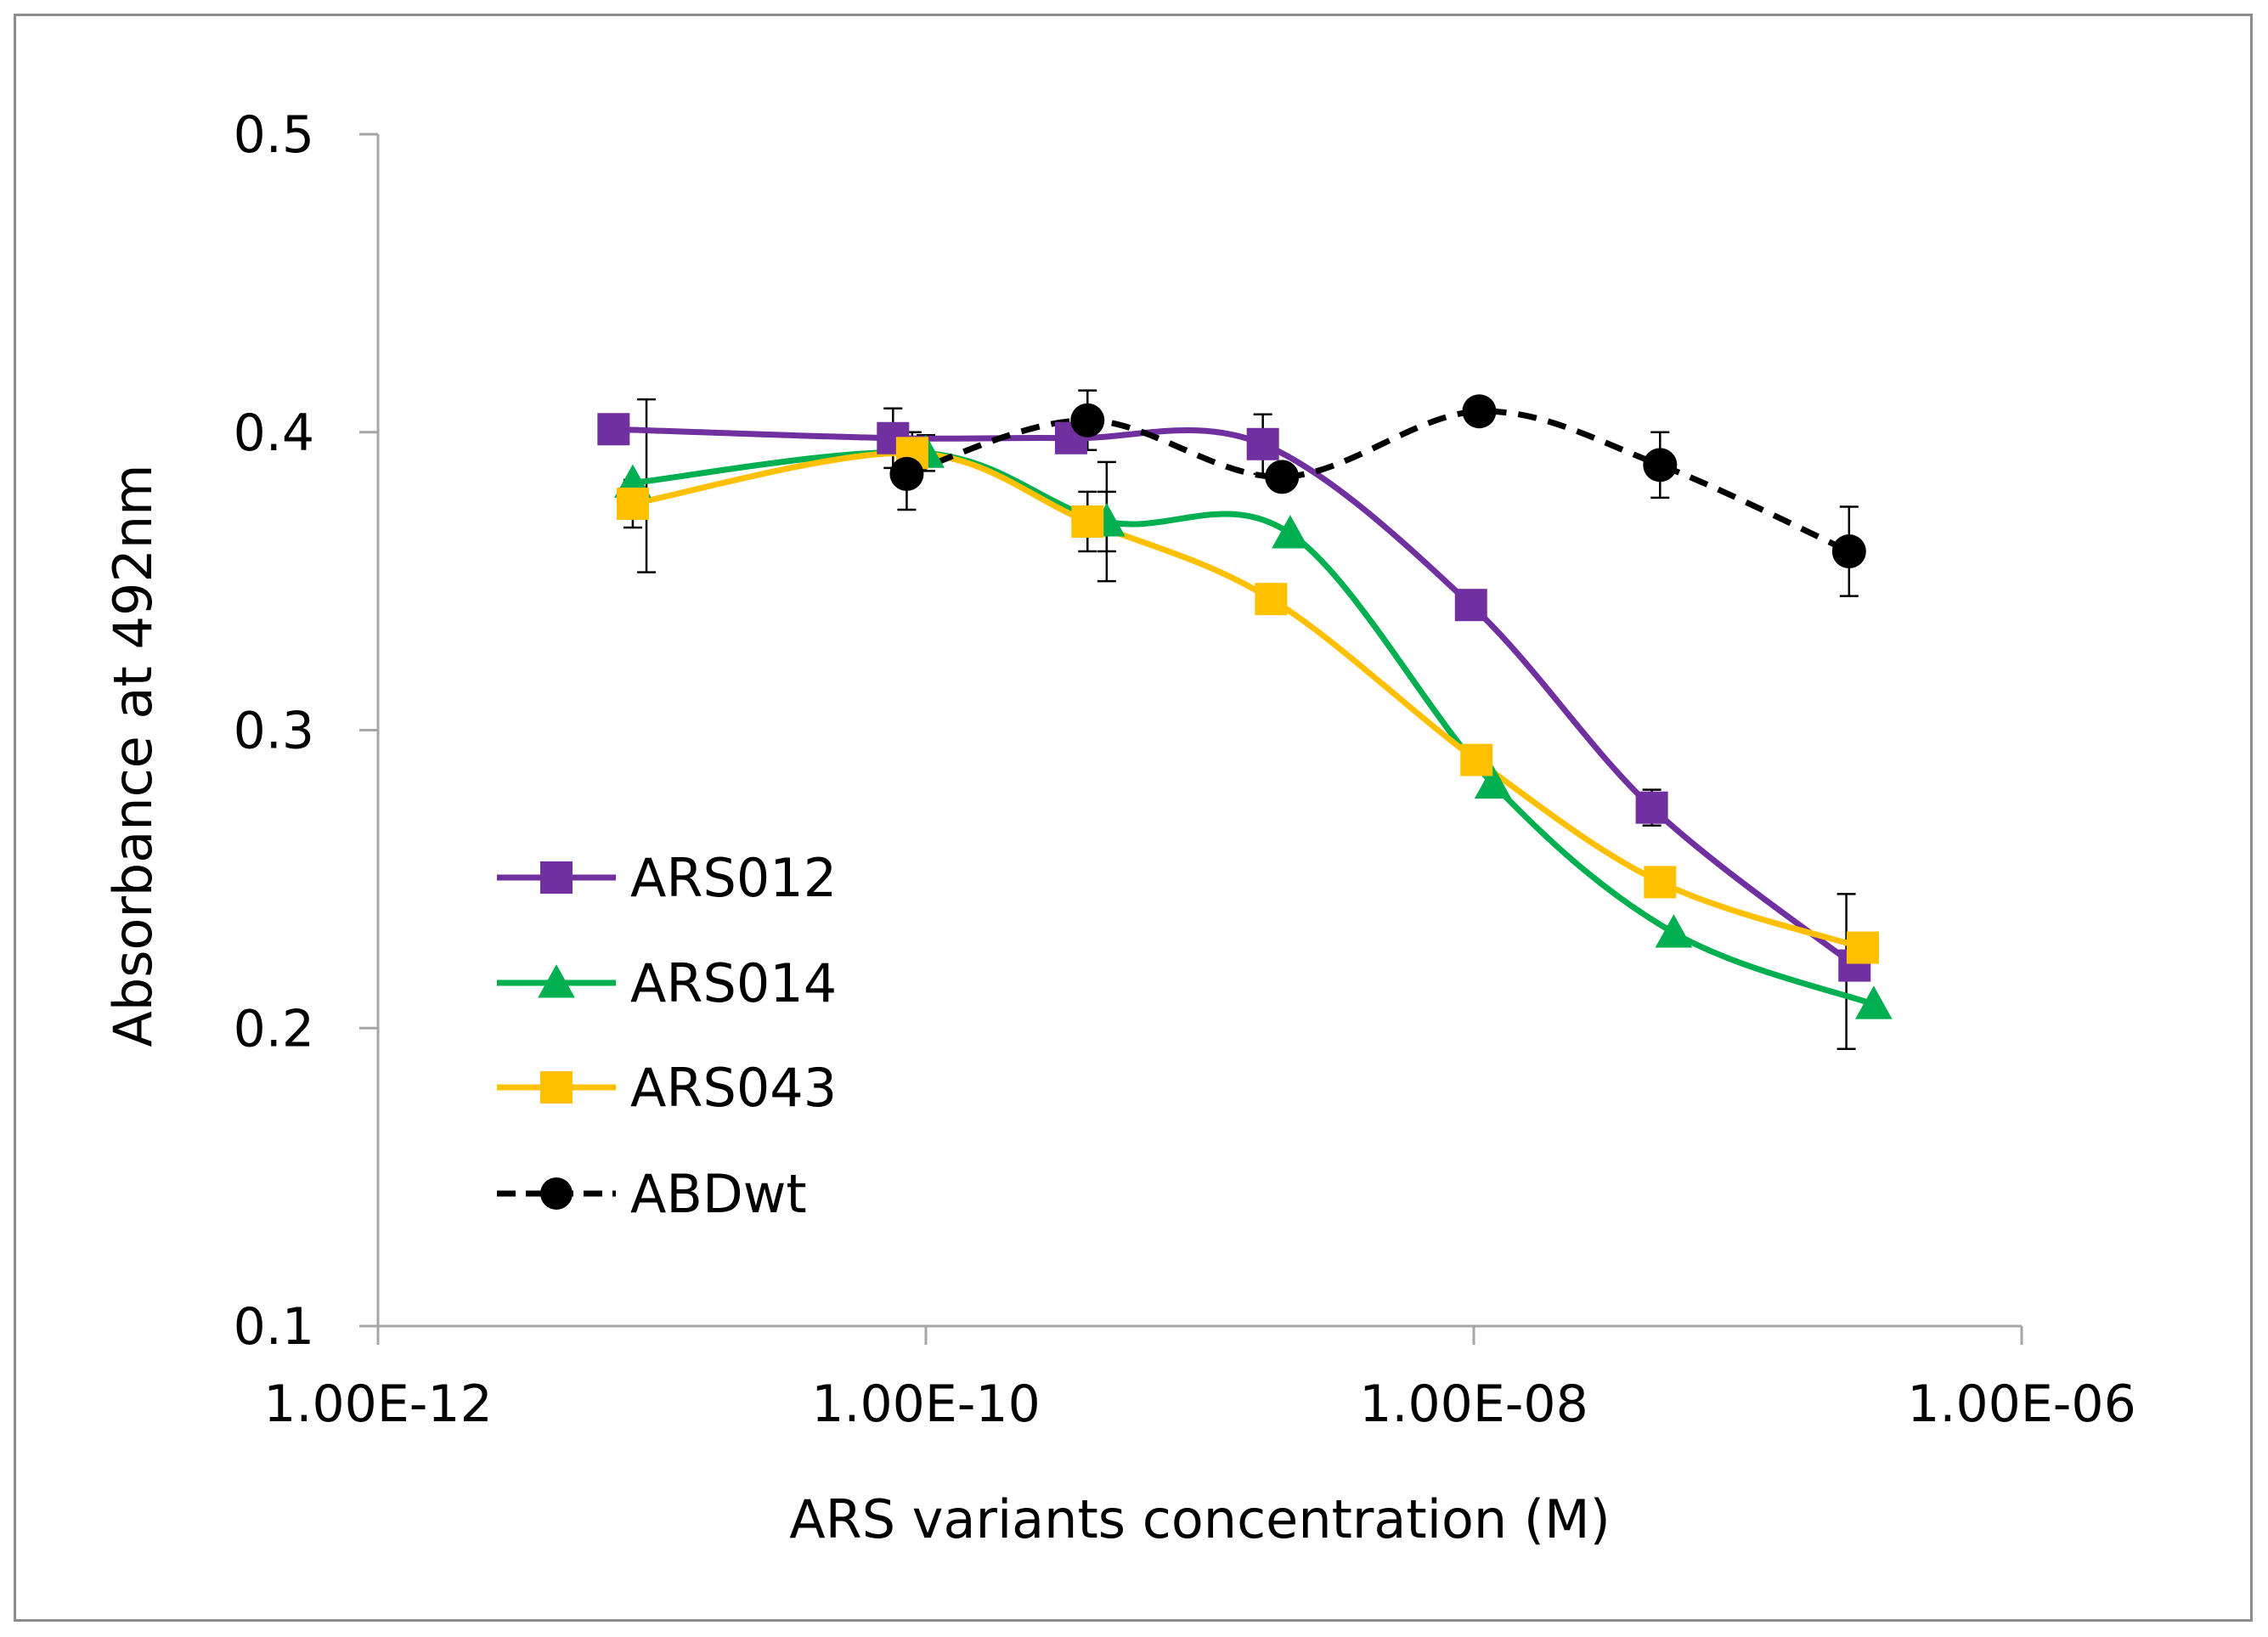 The height and width of the screenshot is (1637, 2268). What do you see at coordinates (556, 1087) in the screenshot?
I see `legend-marker-ars043` at bounding box center [556, 1087].